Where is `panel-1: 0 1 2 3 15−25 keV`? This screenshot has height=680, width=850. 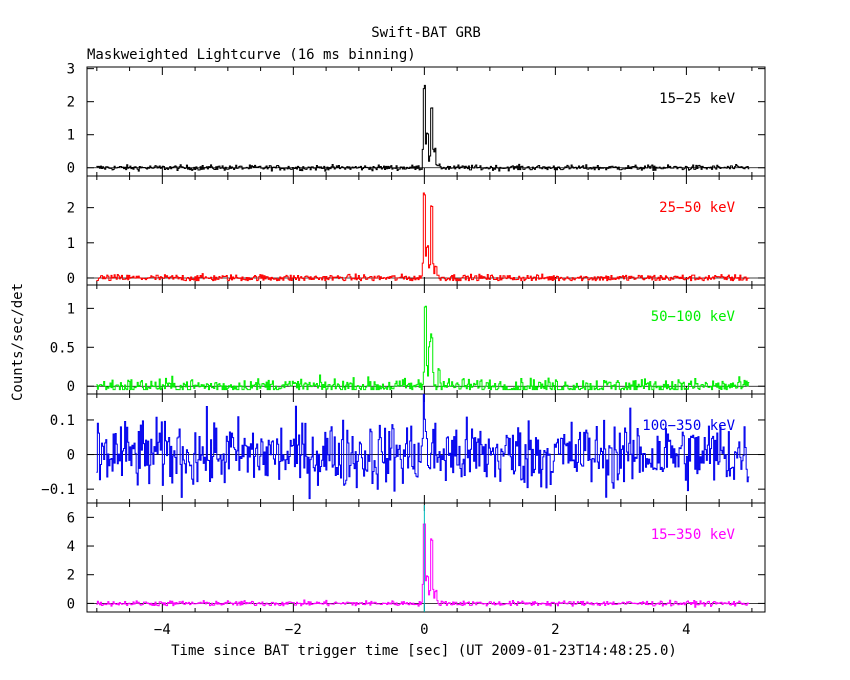
panel-1: 0 1 2 3 15−25 keV is located at coordinates (416, 119).